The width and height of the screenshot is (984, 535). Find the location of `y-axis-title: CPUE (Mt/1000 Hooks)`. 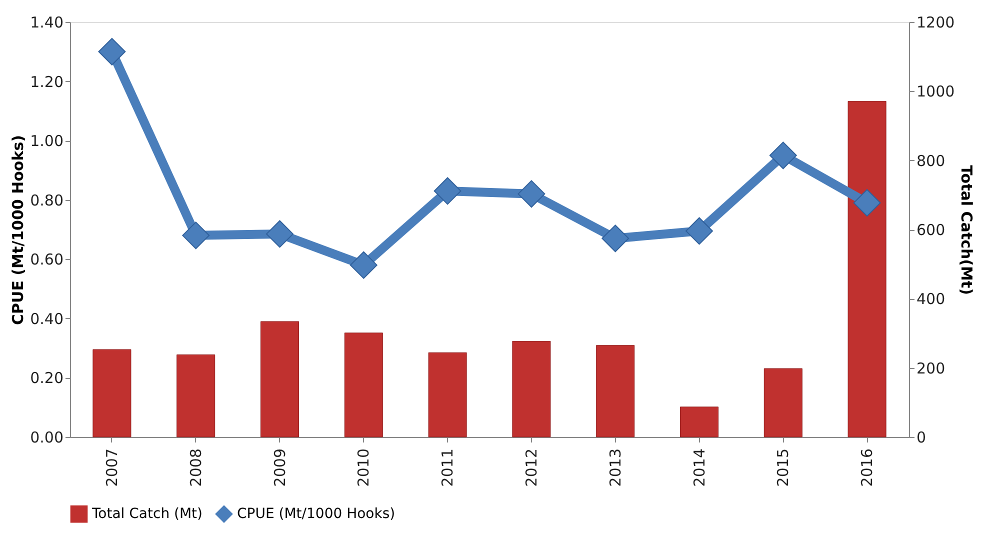

y-axis-title: CPUE (Mt/1000 Hooks) is located at coordinates (18, 230).